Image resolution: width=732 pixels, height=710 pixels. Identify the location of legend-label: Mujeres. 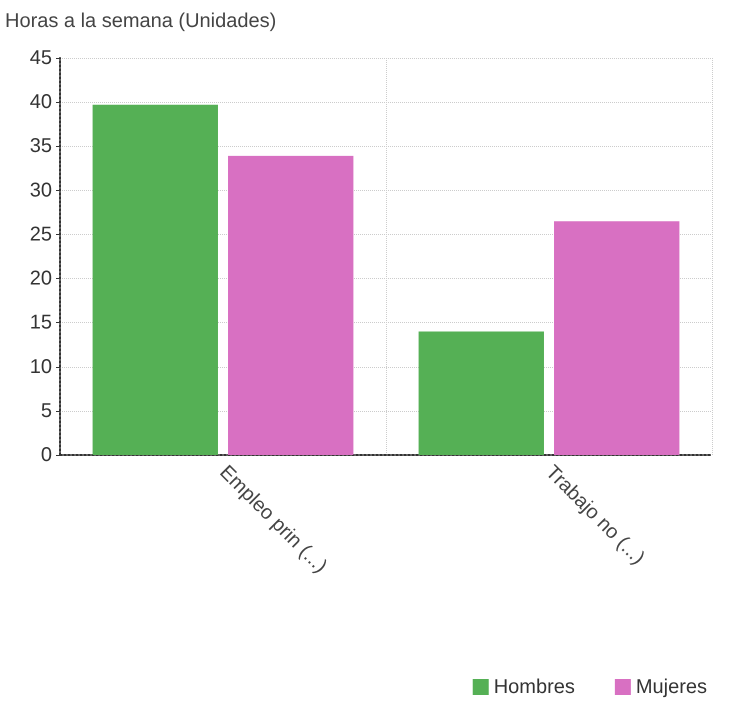
(672, 687).